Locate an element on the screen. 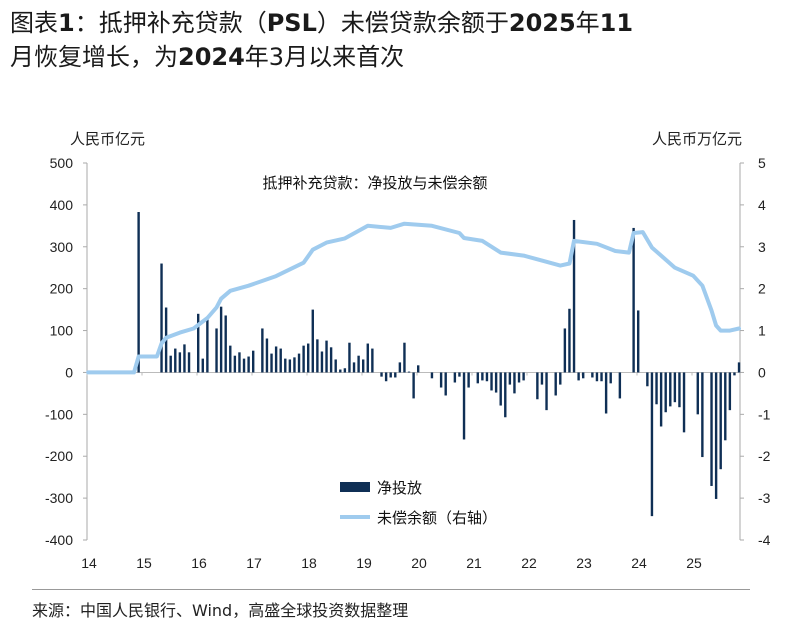  source-note: 来源：中国人民银行、Wind，高盛全球投资数据整理 is located at coordinates (220, 610).